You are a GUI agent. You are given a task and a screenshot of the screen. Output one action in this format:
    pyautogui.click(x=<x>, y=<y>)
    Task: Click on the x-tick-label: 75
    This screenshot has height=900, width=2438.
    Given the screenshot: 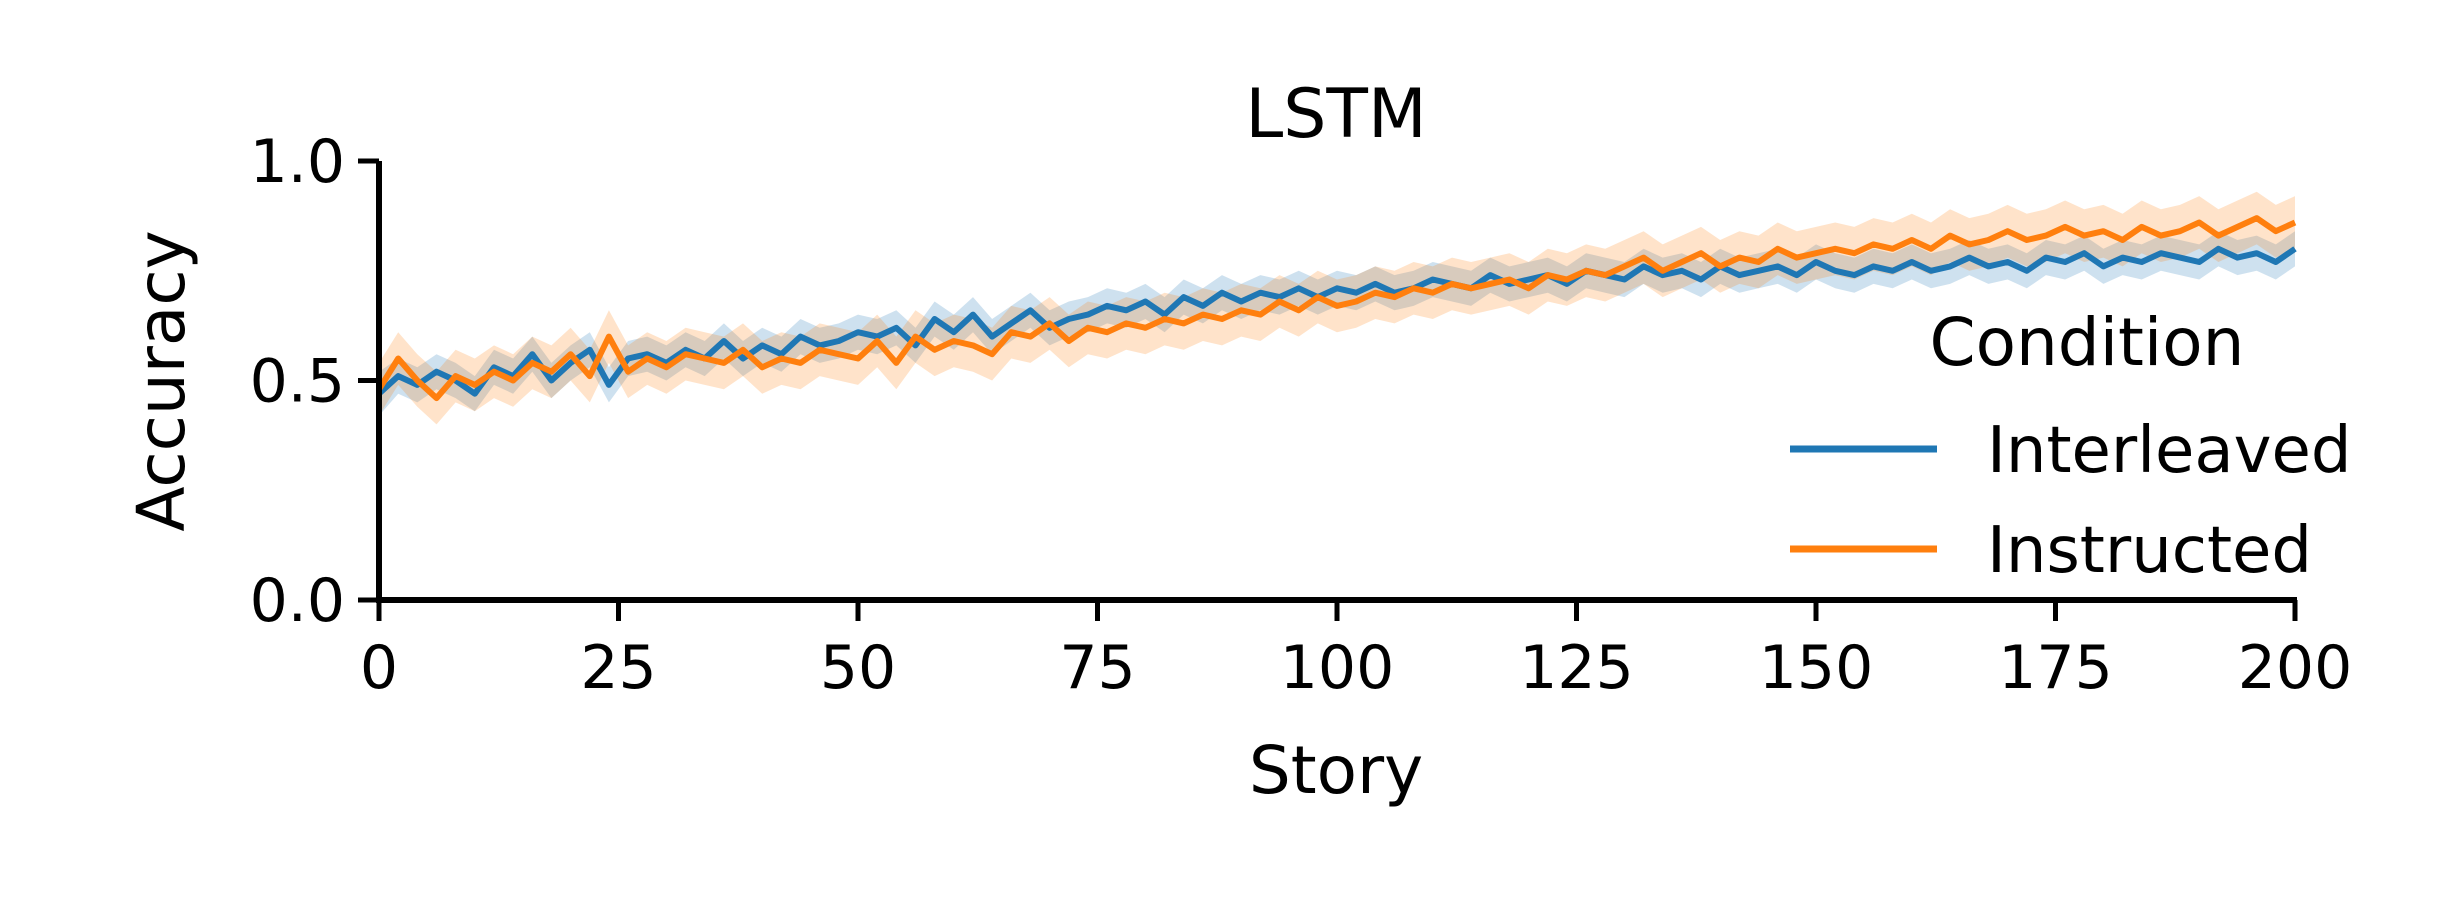 What is the action you would take?
    pyautogui.click(x=1097, y=668)
    